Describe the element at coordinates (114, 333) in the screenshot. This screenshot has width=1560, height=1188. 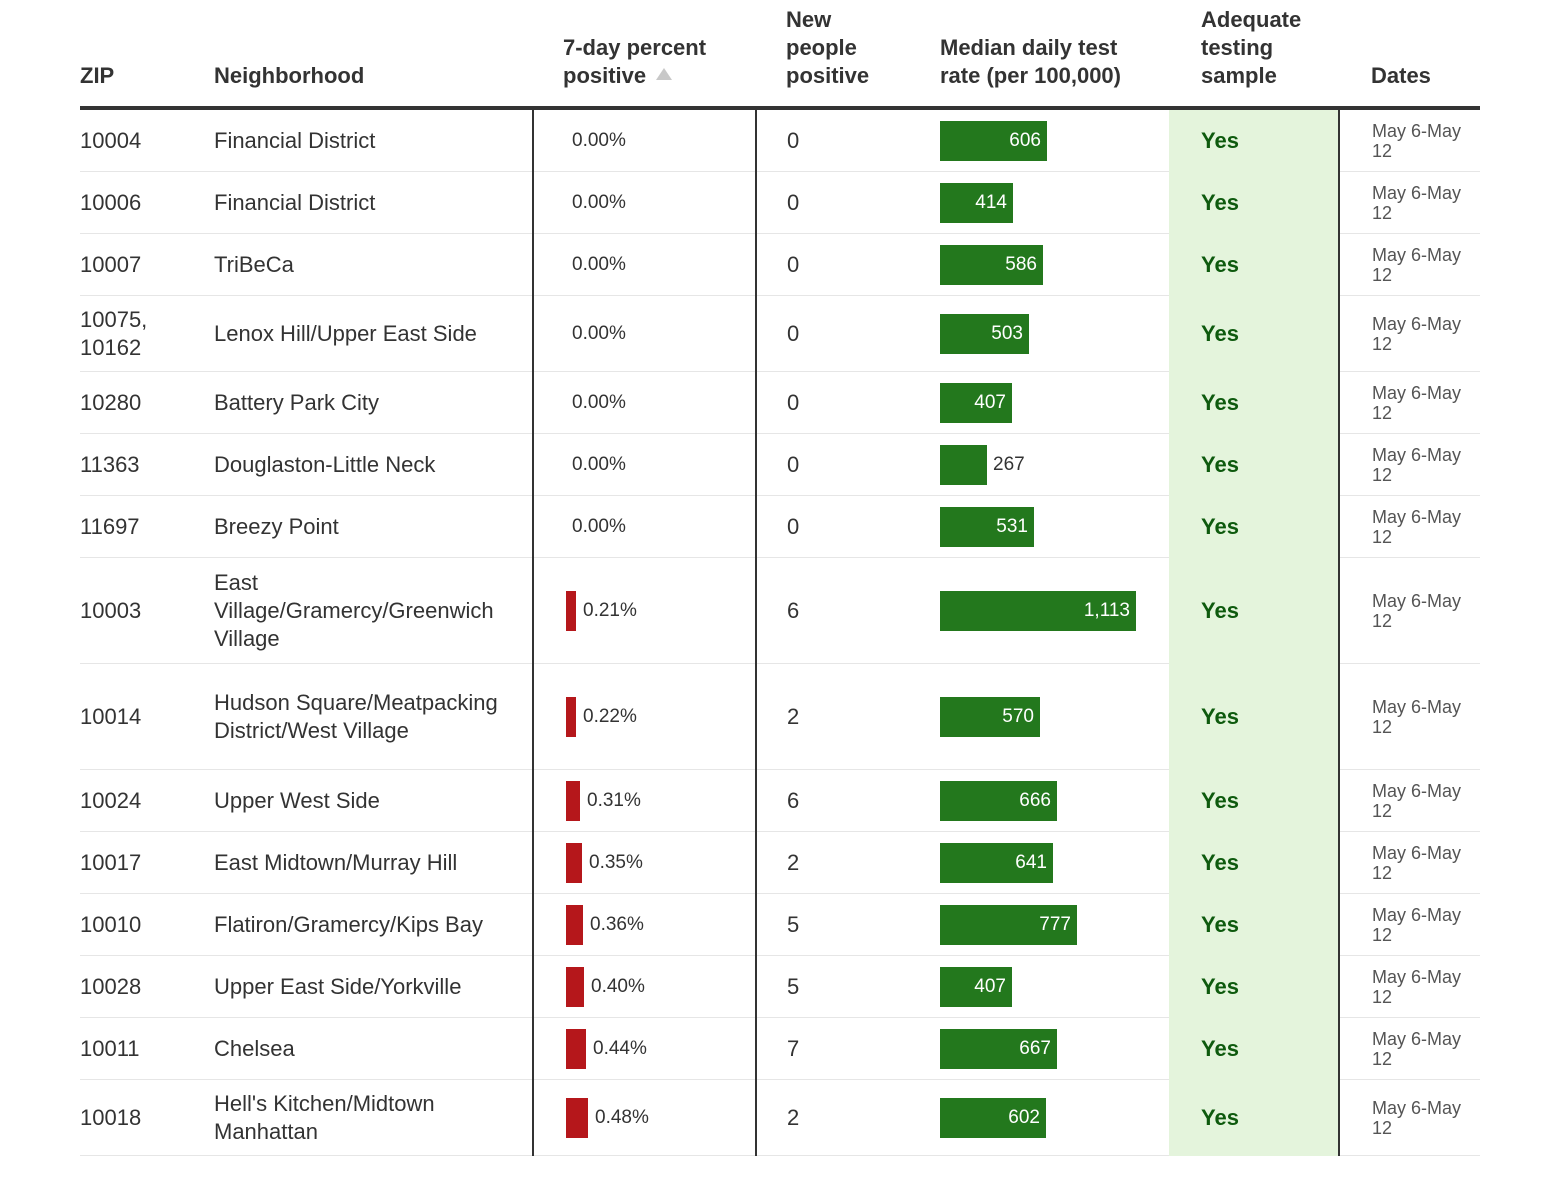
I see `zip-value: 10075, 10162` at that location.